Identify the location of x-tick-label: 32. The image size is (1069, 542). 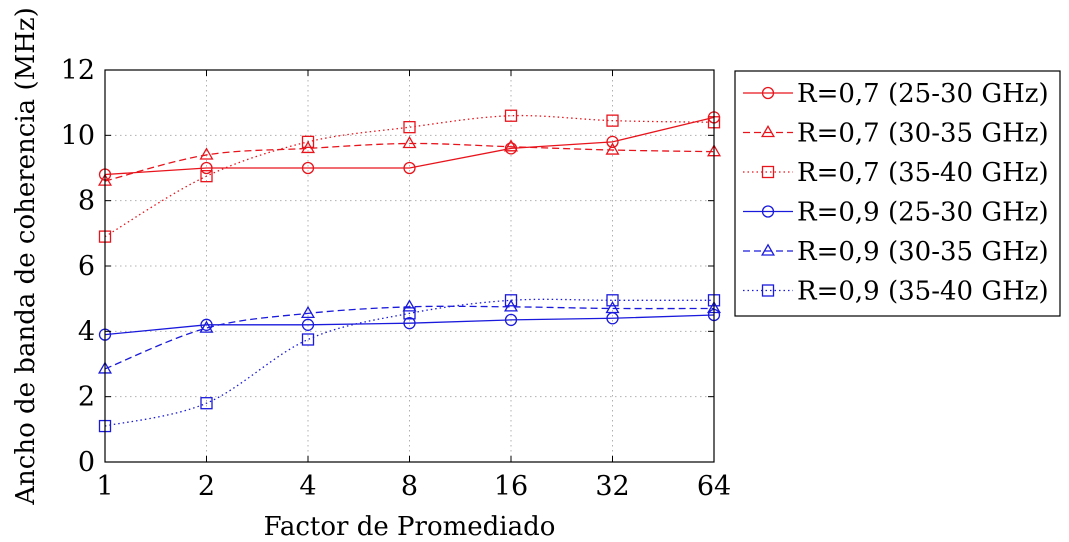
(612, 486).